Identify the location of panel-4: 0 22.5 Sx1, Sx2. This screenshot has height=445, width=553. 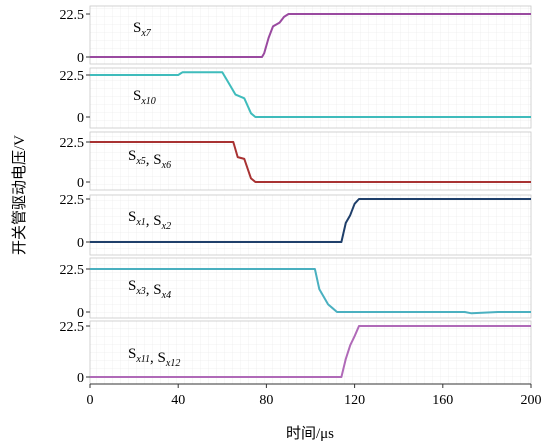
(296, 224).